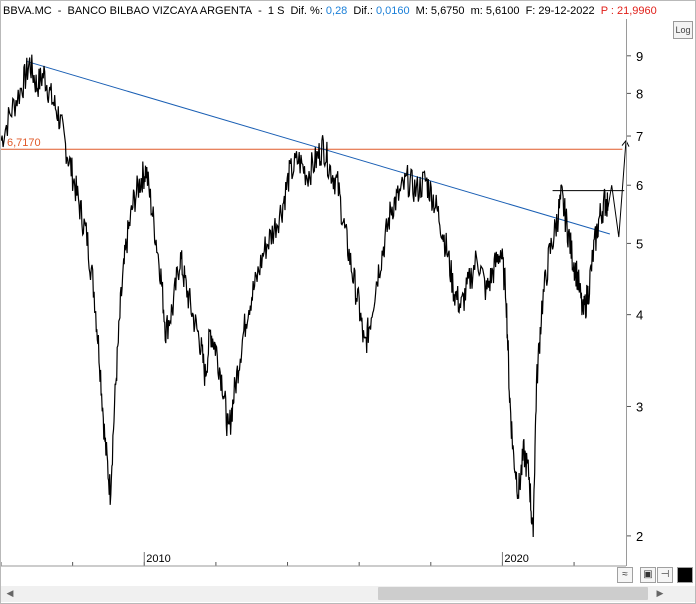  What do you see at coordinates (10, 593) in the screenshot?
I see `scroll-left-icon: ◀` at bounding box center [10, 593].